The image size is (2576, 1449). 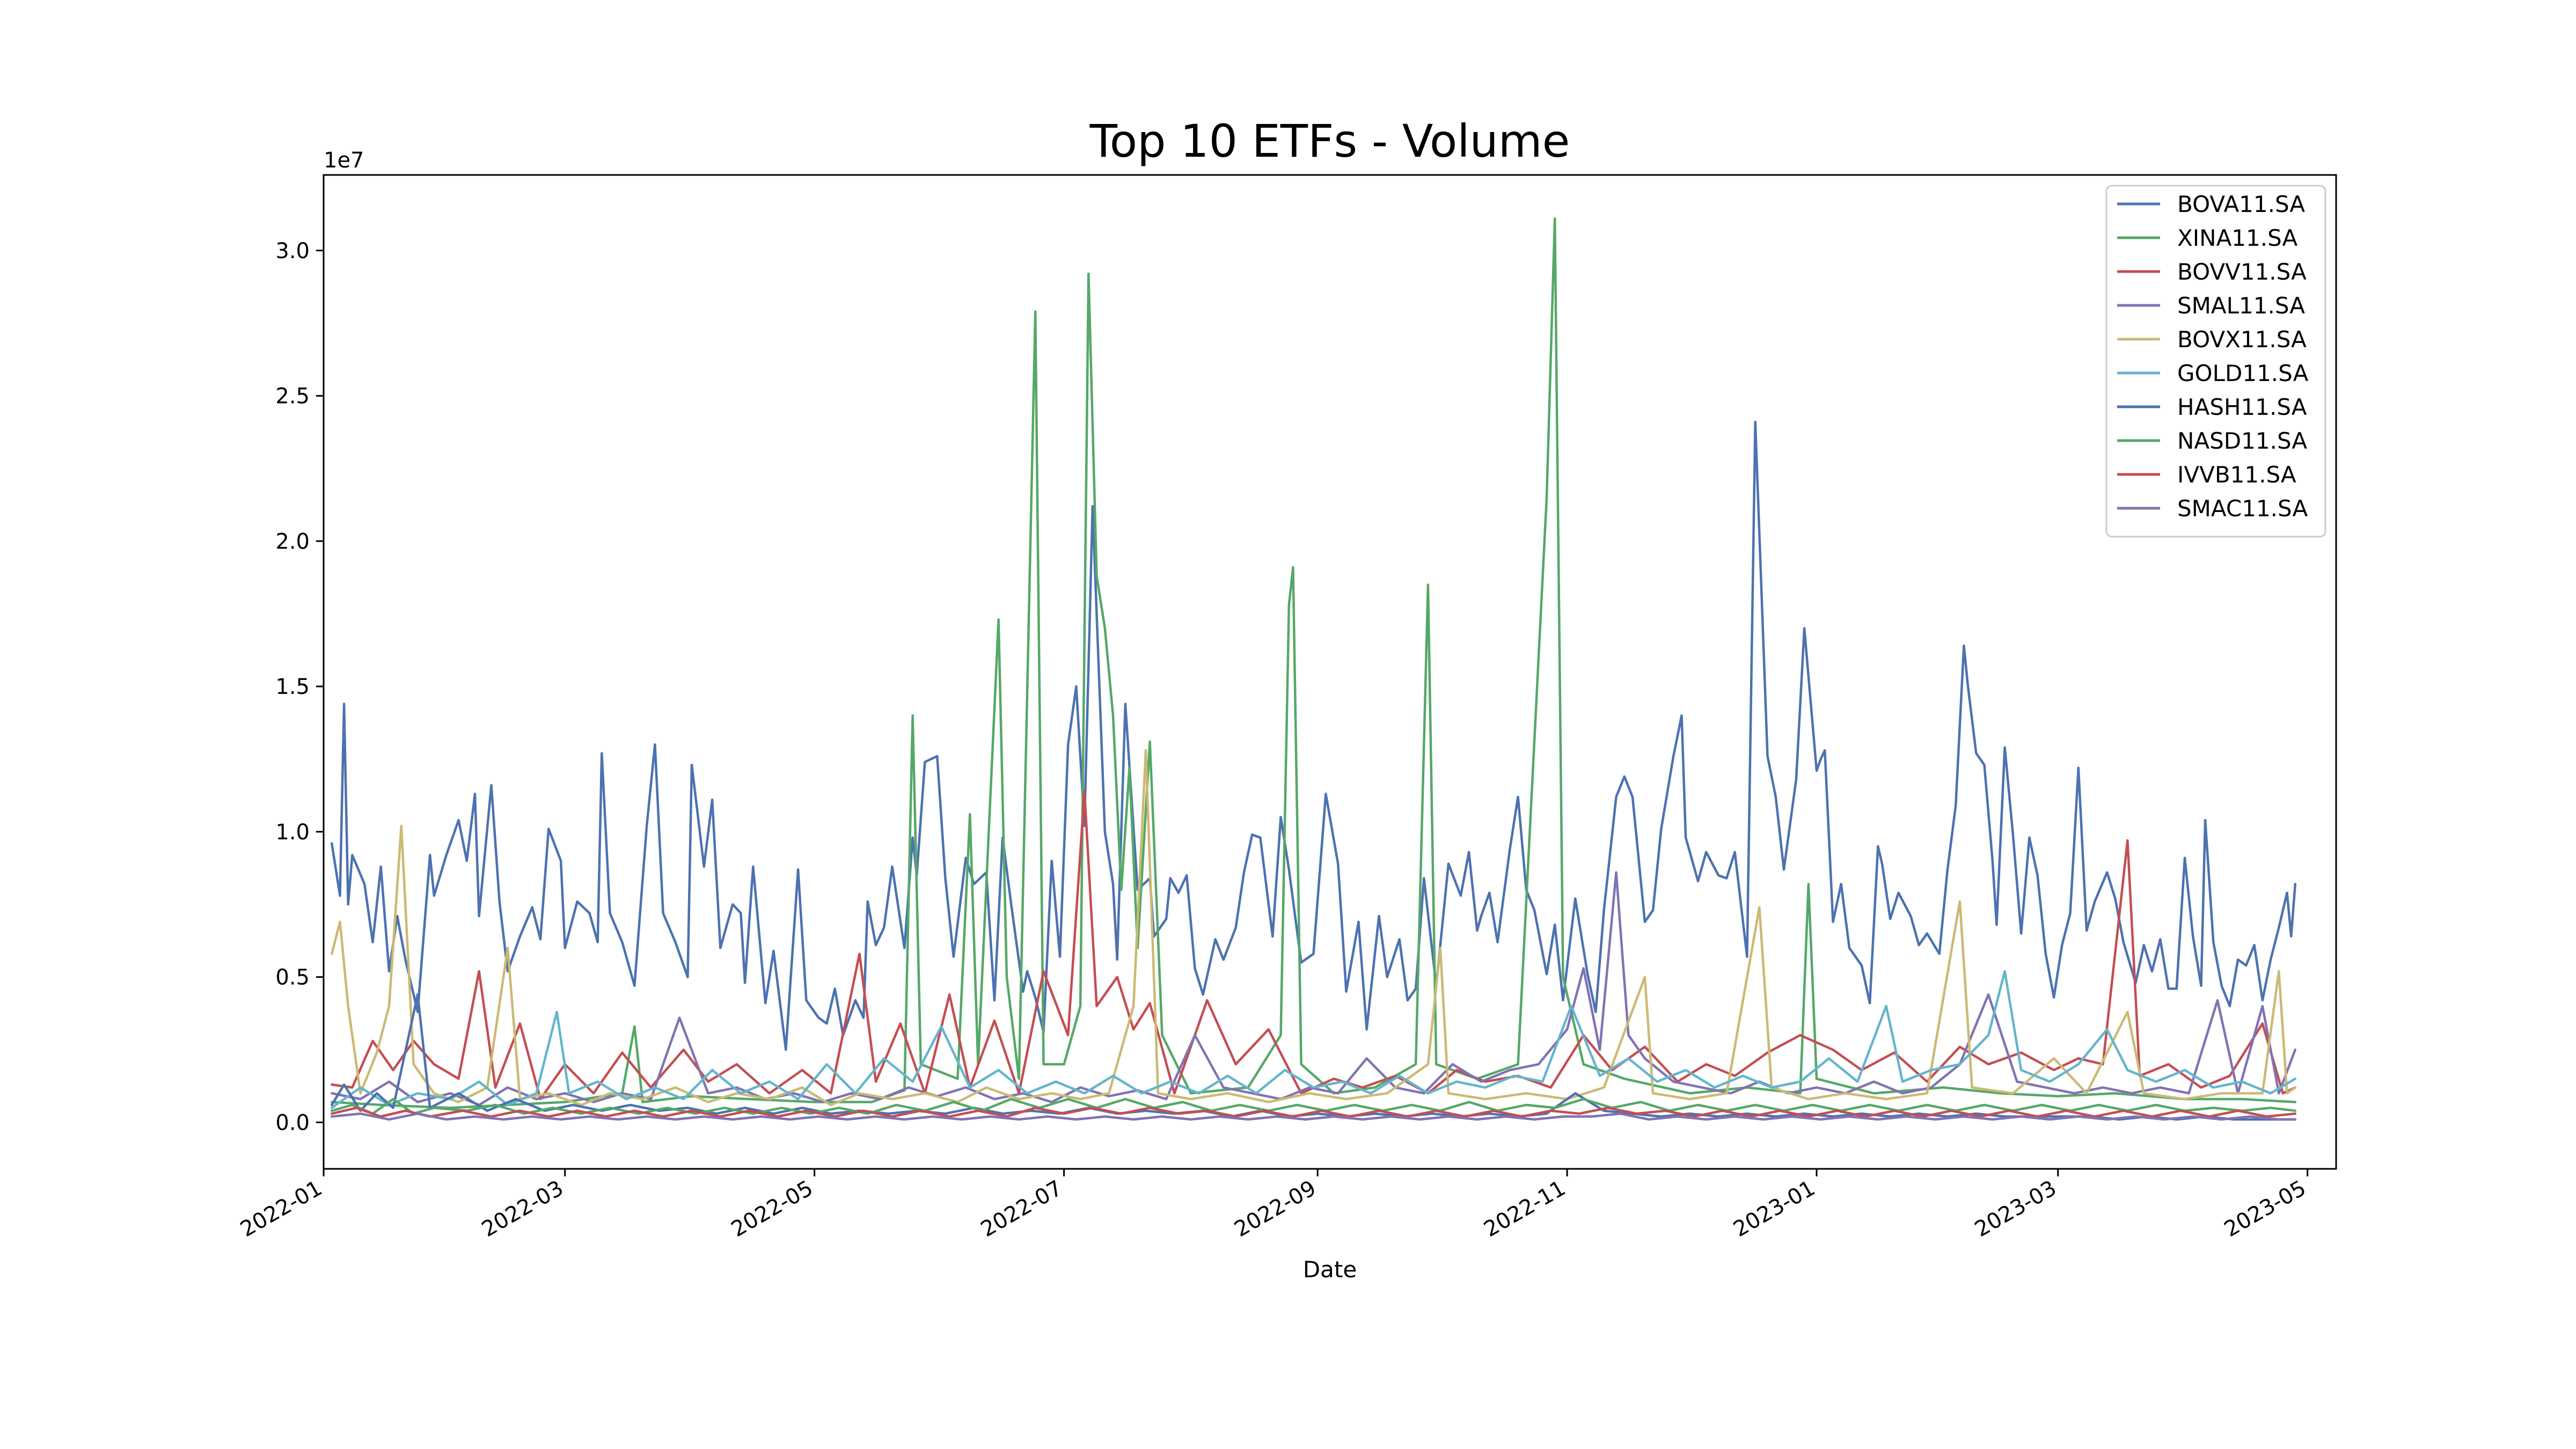 I want to click on y-offset-label: 1e7, so click(x=344, y=160).